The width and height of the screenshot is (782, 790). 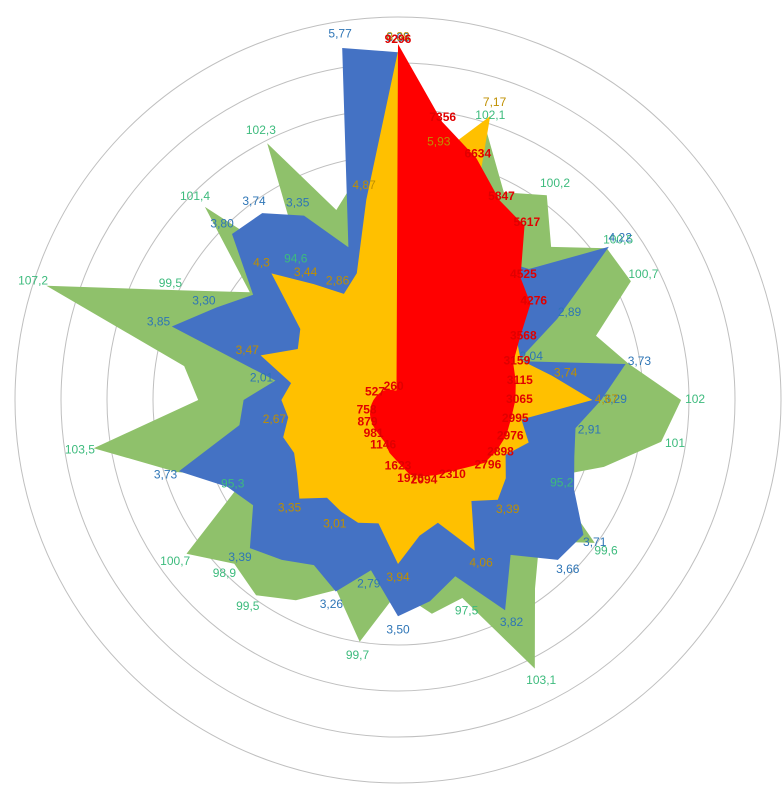 I want to click on data-label: 99,6, so click(x=606, y=550).